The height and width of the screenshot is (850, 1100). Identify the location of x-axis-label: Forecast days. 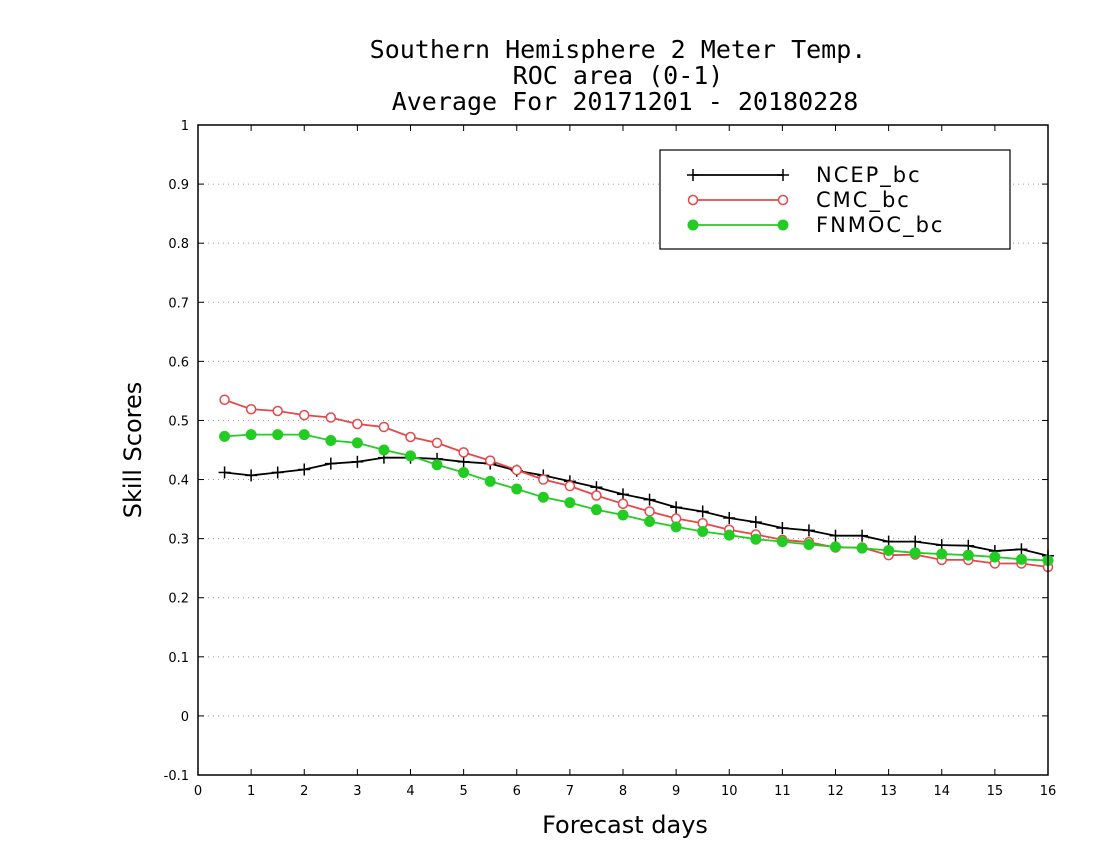
(625, 825).